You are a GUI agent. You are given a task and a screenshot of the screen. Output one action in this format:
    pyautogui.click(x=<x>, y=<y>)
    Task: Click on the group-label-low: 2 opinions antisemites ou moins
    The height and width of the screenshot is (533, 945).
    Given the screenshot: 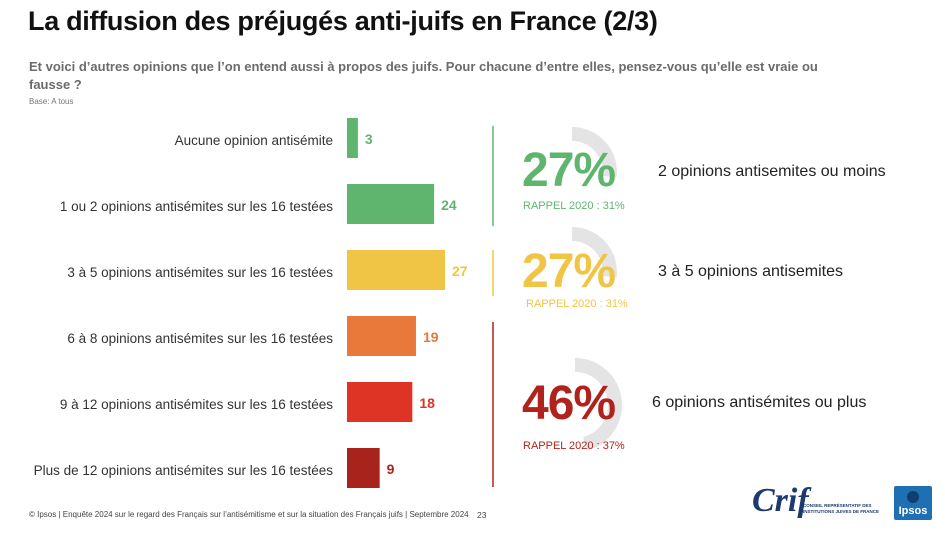 What is the action you would take?
    pyautogui.click(x=772, y=171)
    